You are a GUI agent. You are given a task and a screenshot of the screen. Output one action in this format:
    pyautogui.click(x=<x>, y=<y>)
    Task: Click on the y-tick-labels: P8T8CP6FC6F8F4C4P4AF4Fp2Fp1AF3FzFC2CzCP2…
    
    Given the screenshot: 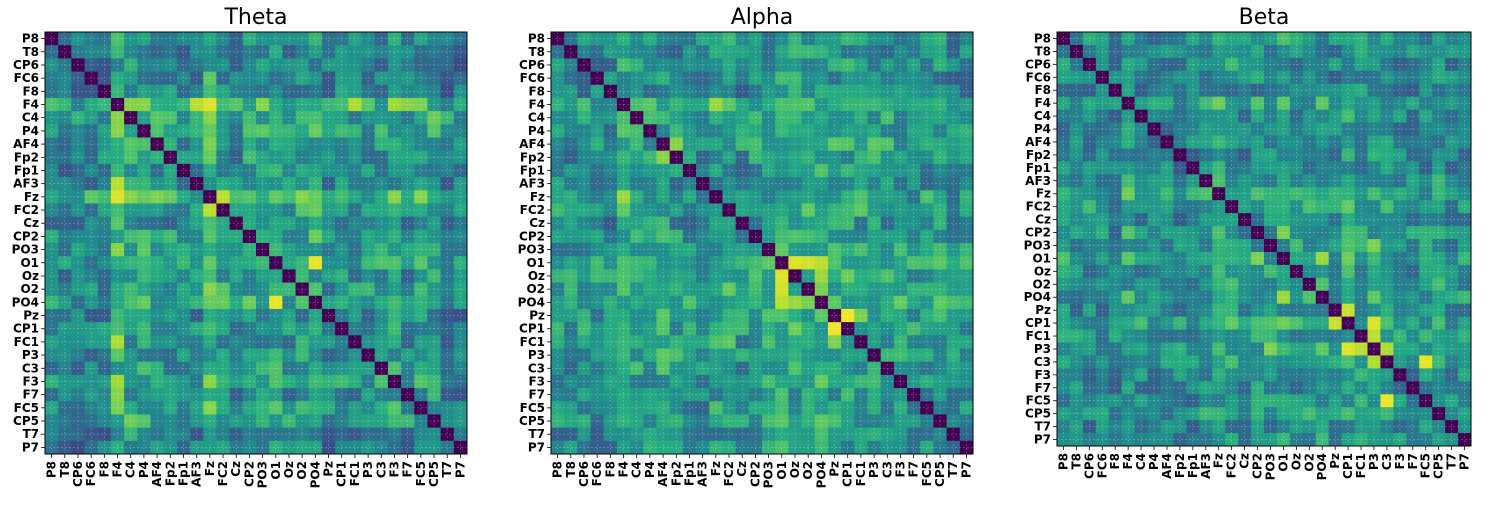 What is the action you would take?
    pyautogui.click(x=534, y=243)
    